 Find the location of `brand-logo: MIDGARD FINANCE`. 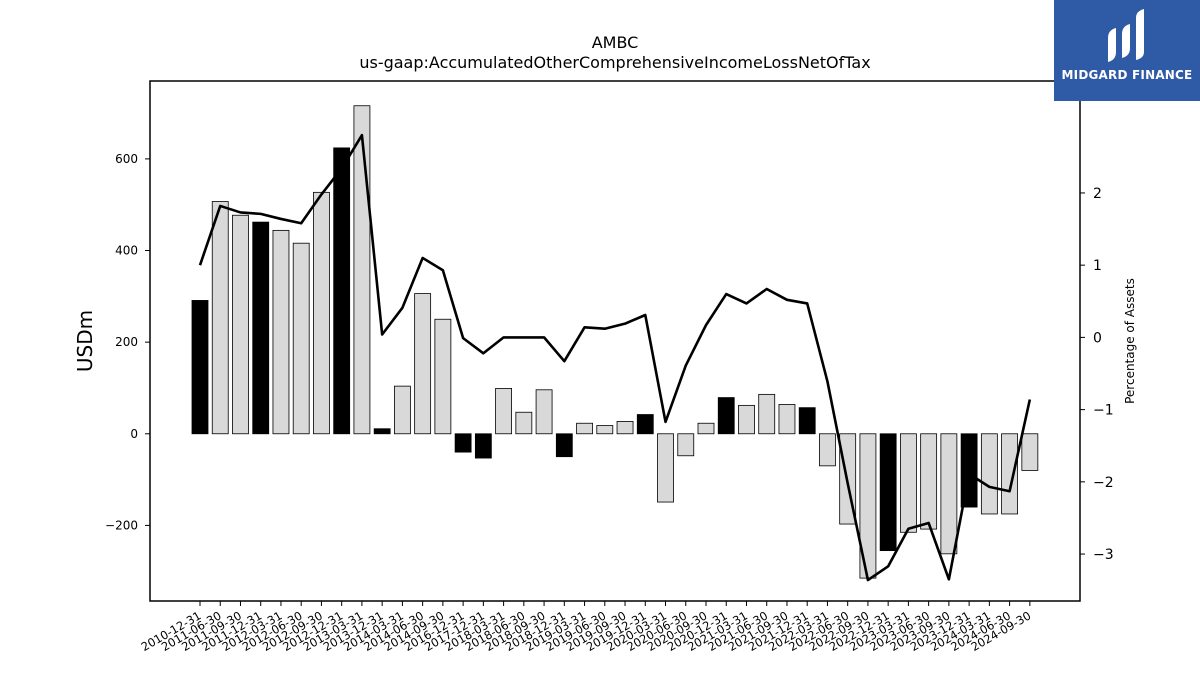

brand-logo: MIDGARD FINANCE is located at coordinates (1127, 50).